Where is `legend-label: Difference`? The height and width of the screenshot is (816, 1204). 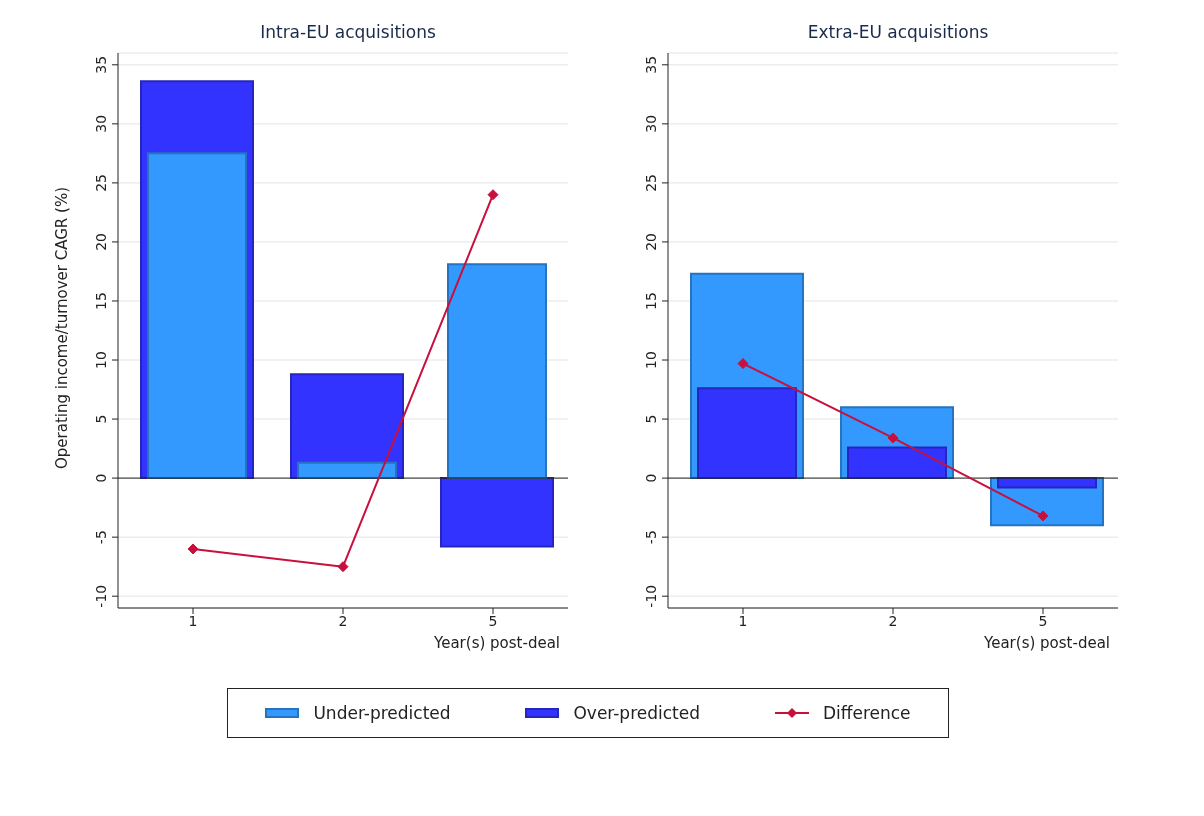 legend-label: Difference is located at coordinates (866, 713).